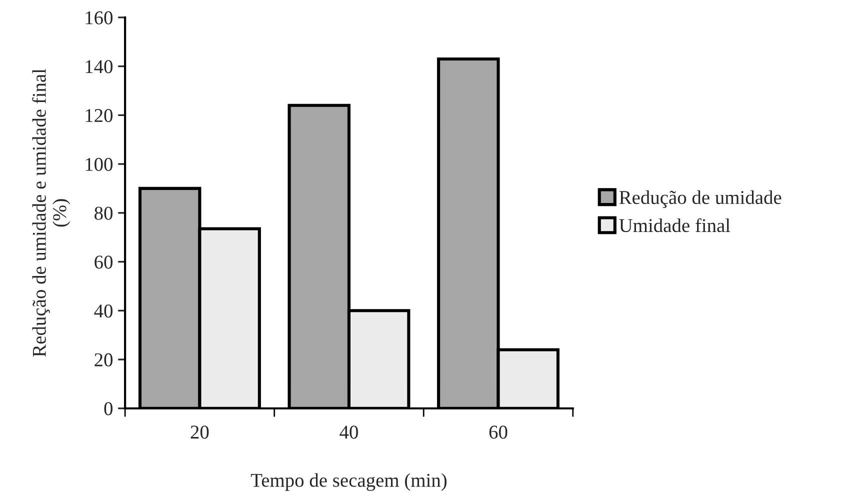  What do you see at coordinates (700, 199) in the screenshot?
I see `legend-label: Redução de umidade` at bounding box center [700, 199].